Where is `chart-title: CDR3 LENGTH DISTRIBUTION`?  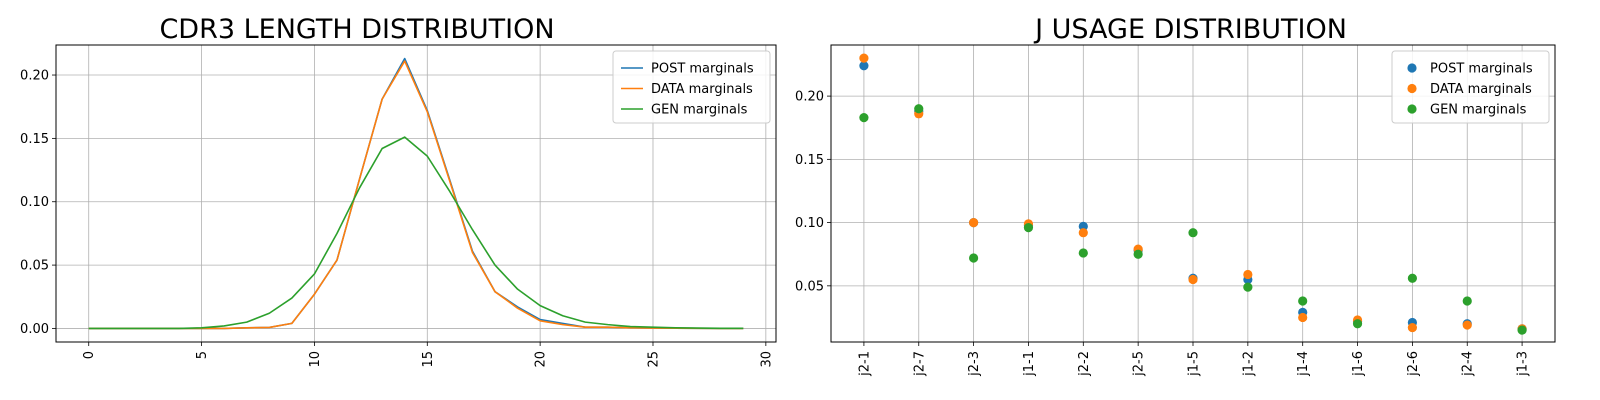 chart-title: CDR3 LENGTH DISTRIBUTION is located at coordinates (356, 29).